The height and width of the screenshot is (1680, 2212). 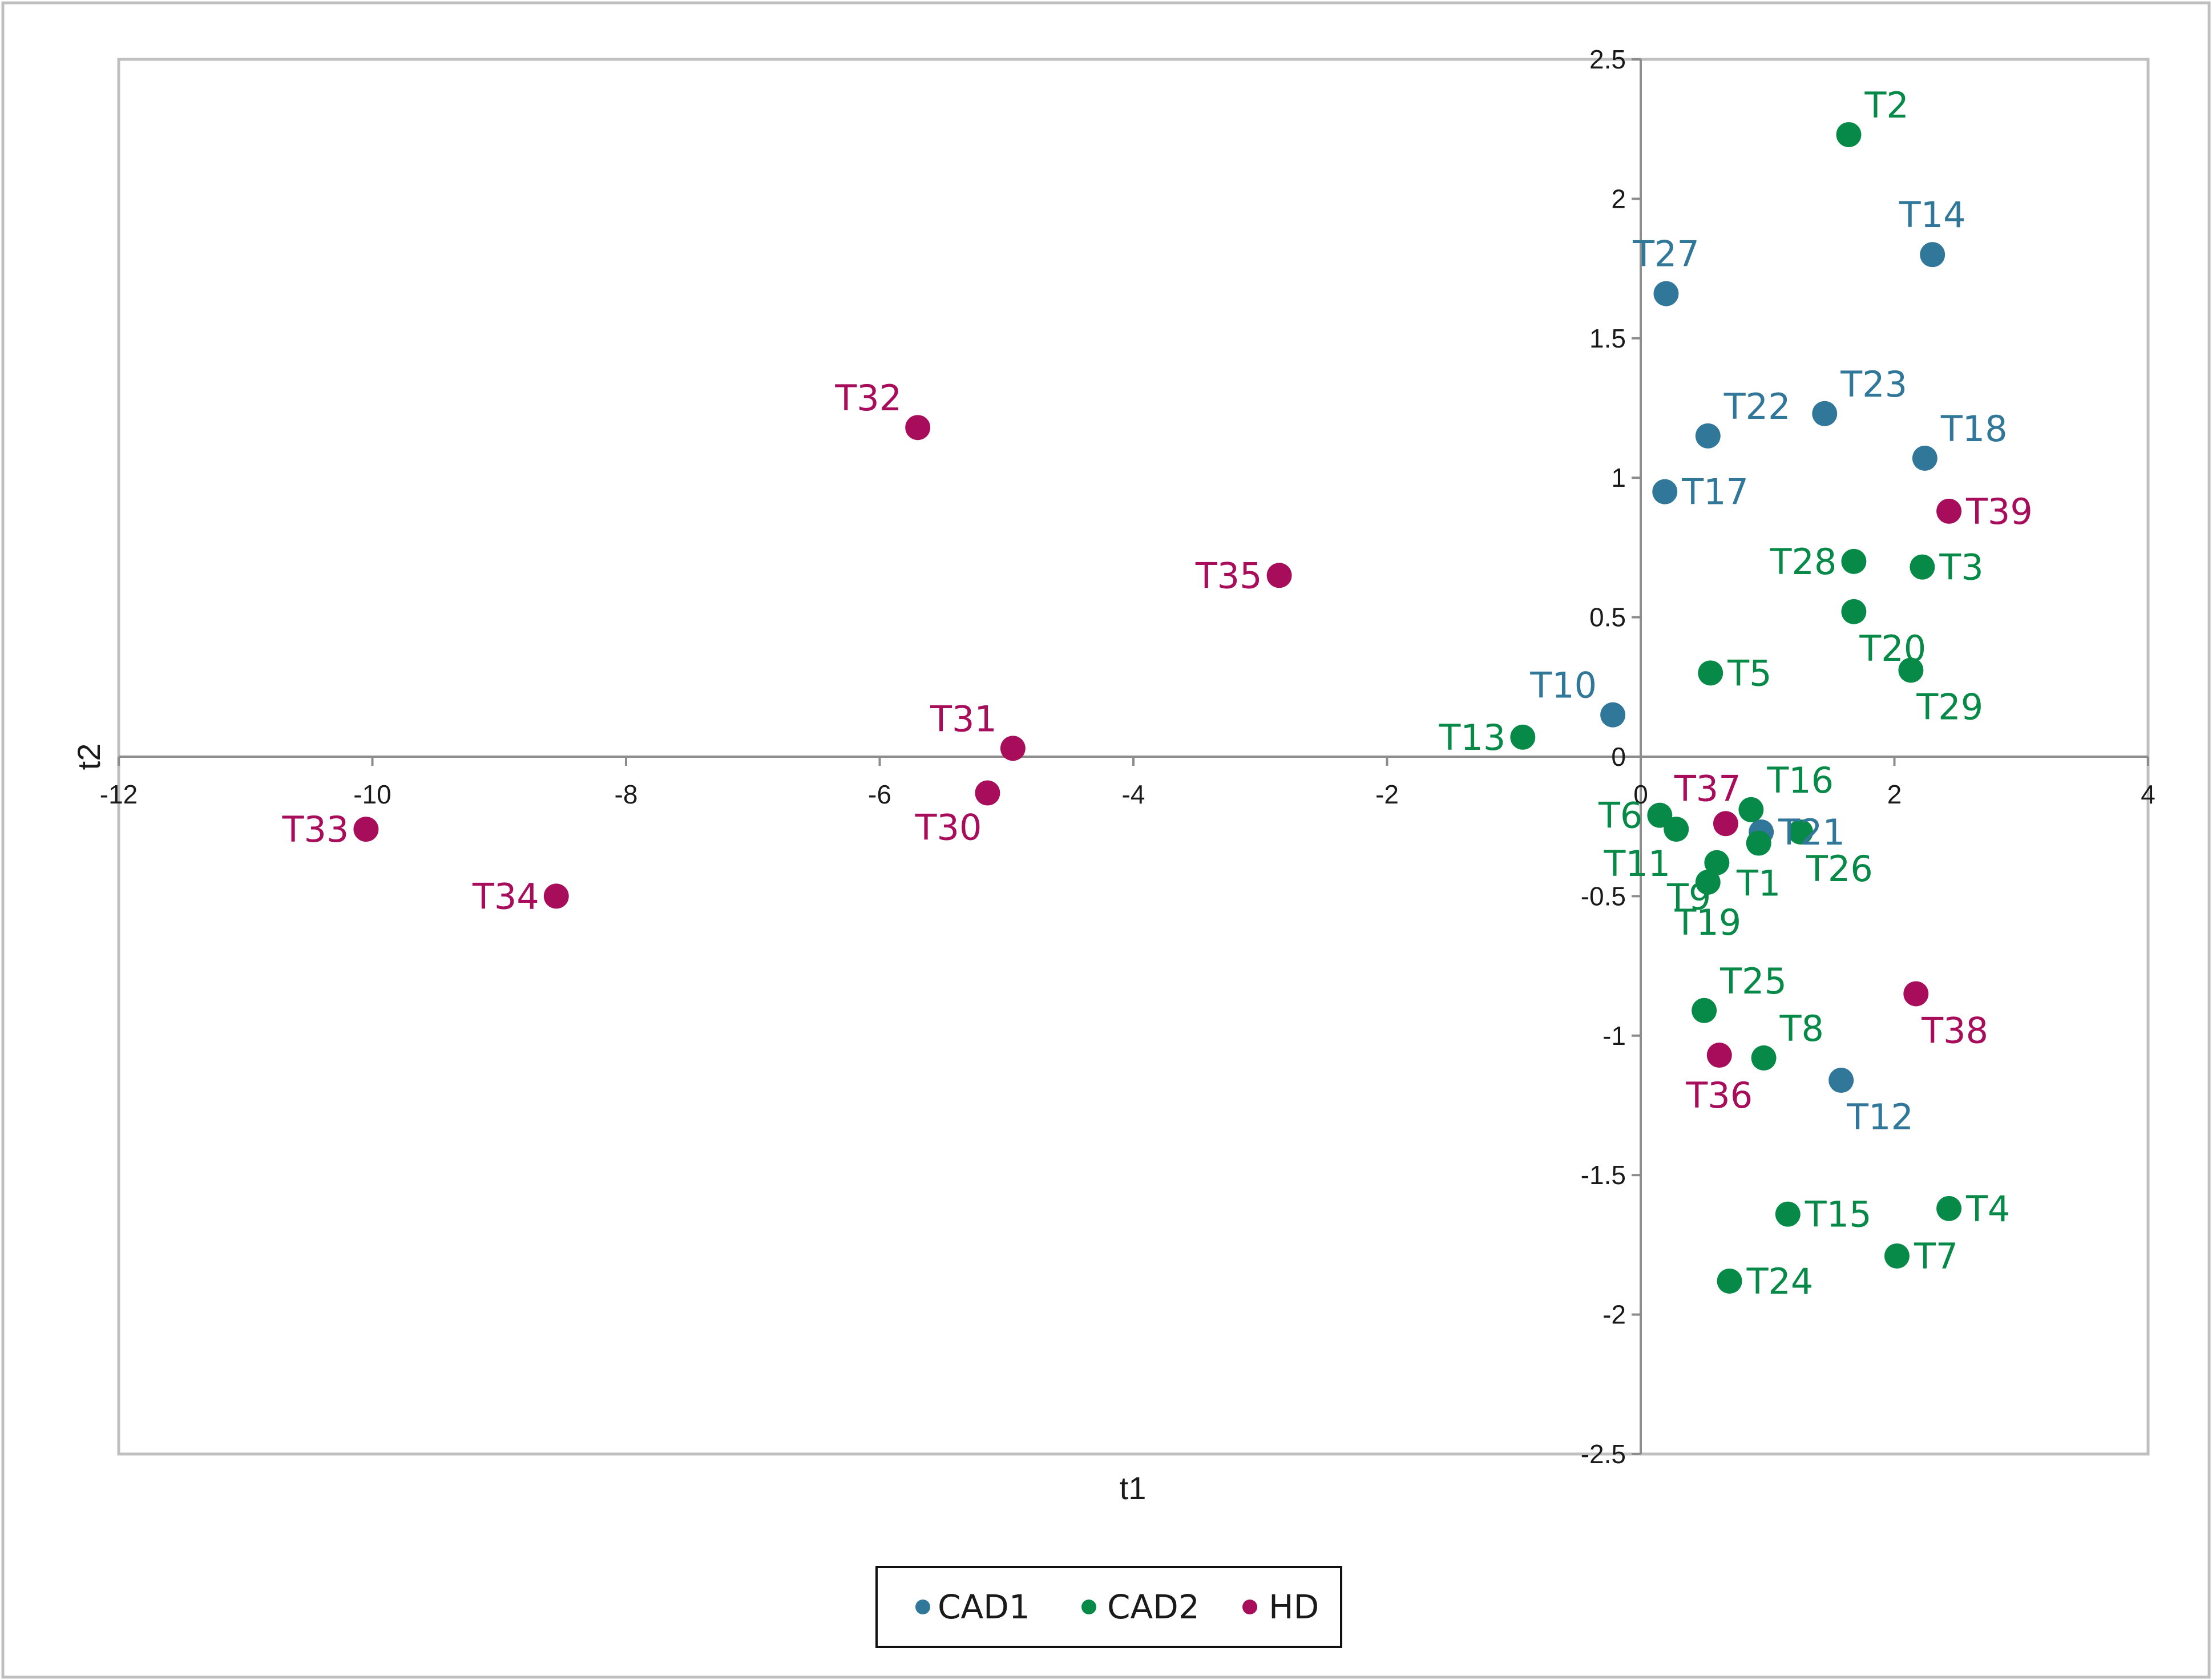 What do you see at coordinates (505, 896) in the screenshot?
I see `point-label-t34: T34` at bounding box center [505, 896].